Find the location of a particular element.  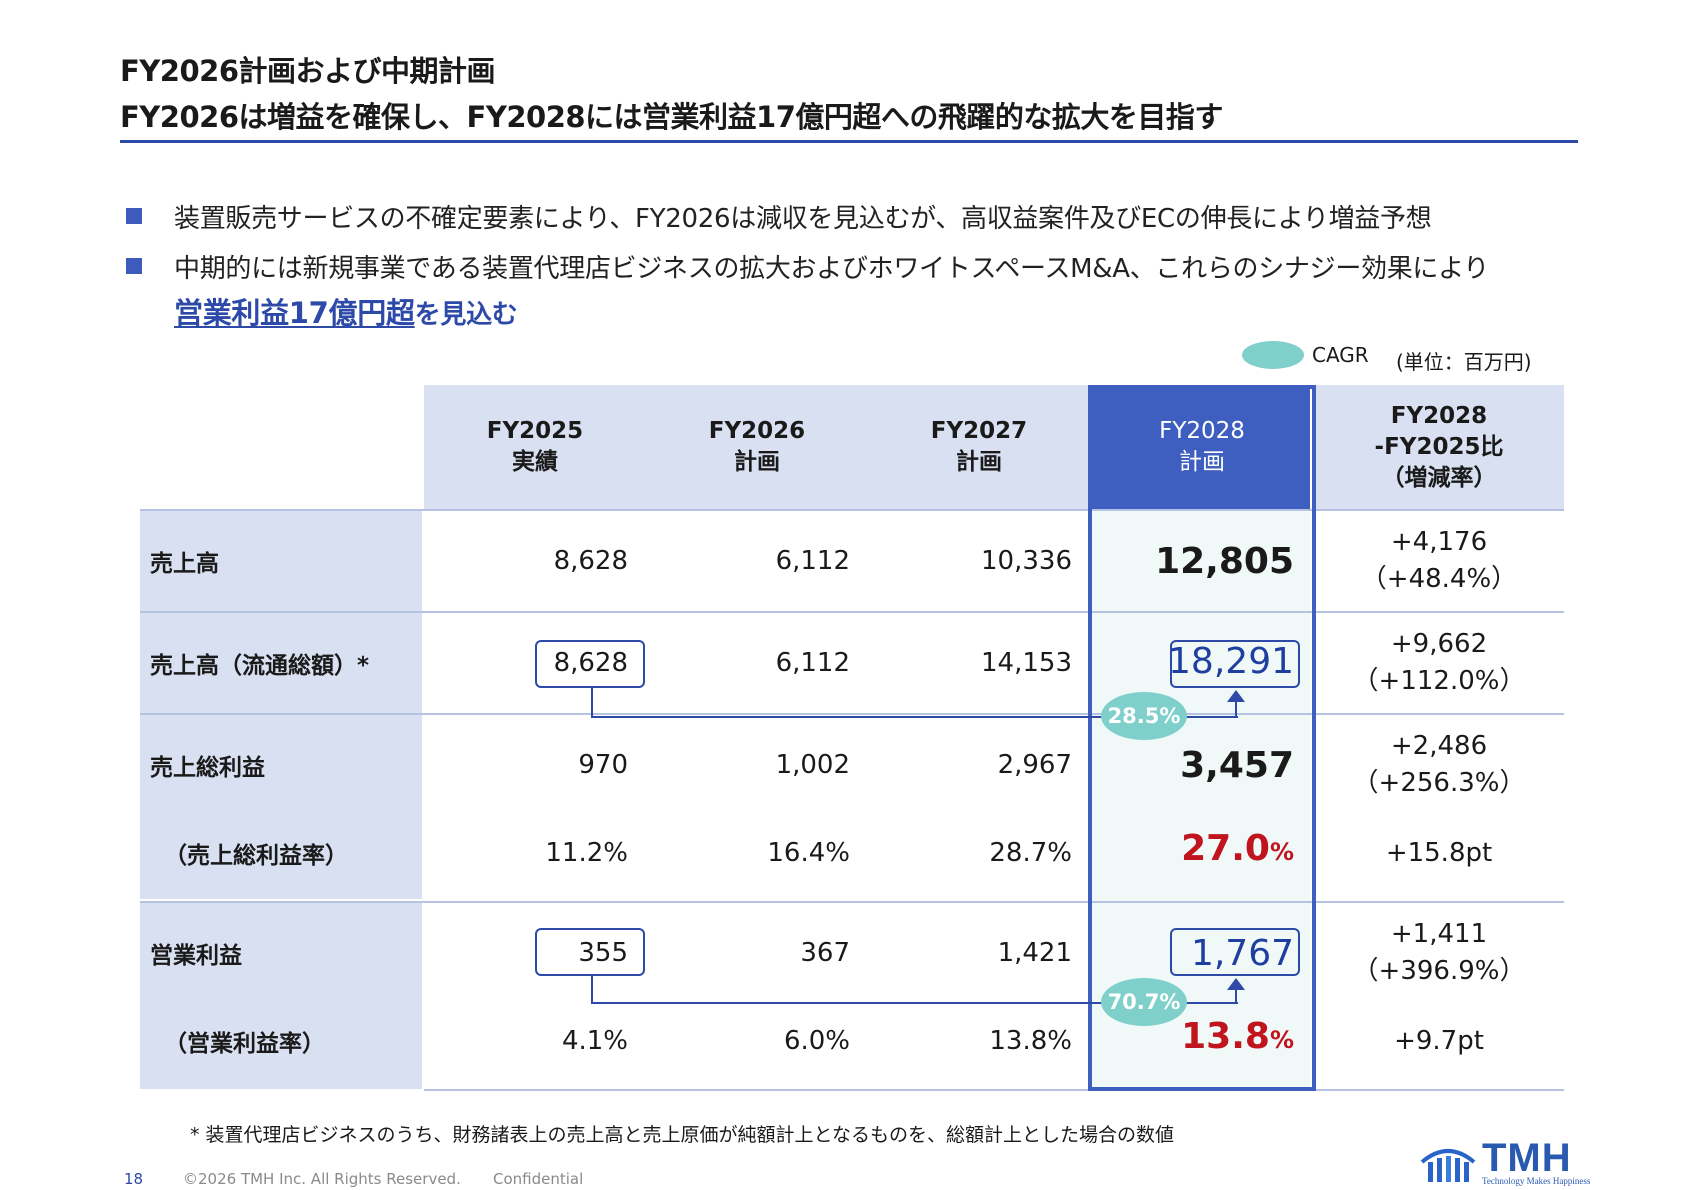

cell-gross-margin-fy2028: 27.0% is located at coordinates (1237, 848).